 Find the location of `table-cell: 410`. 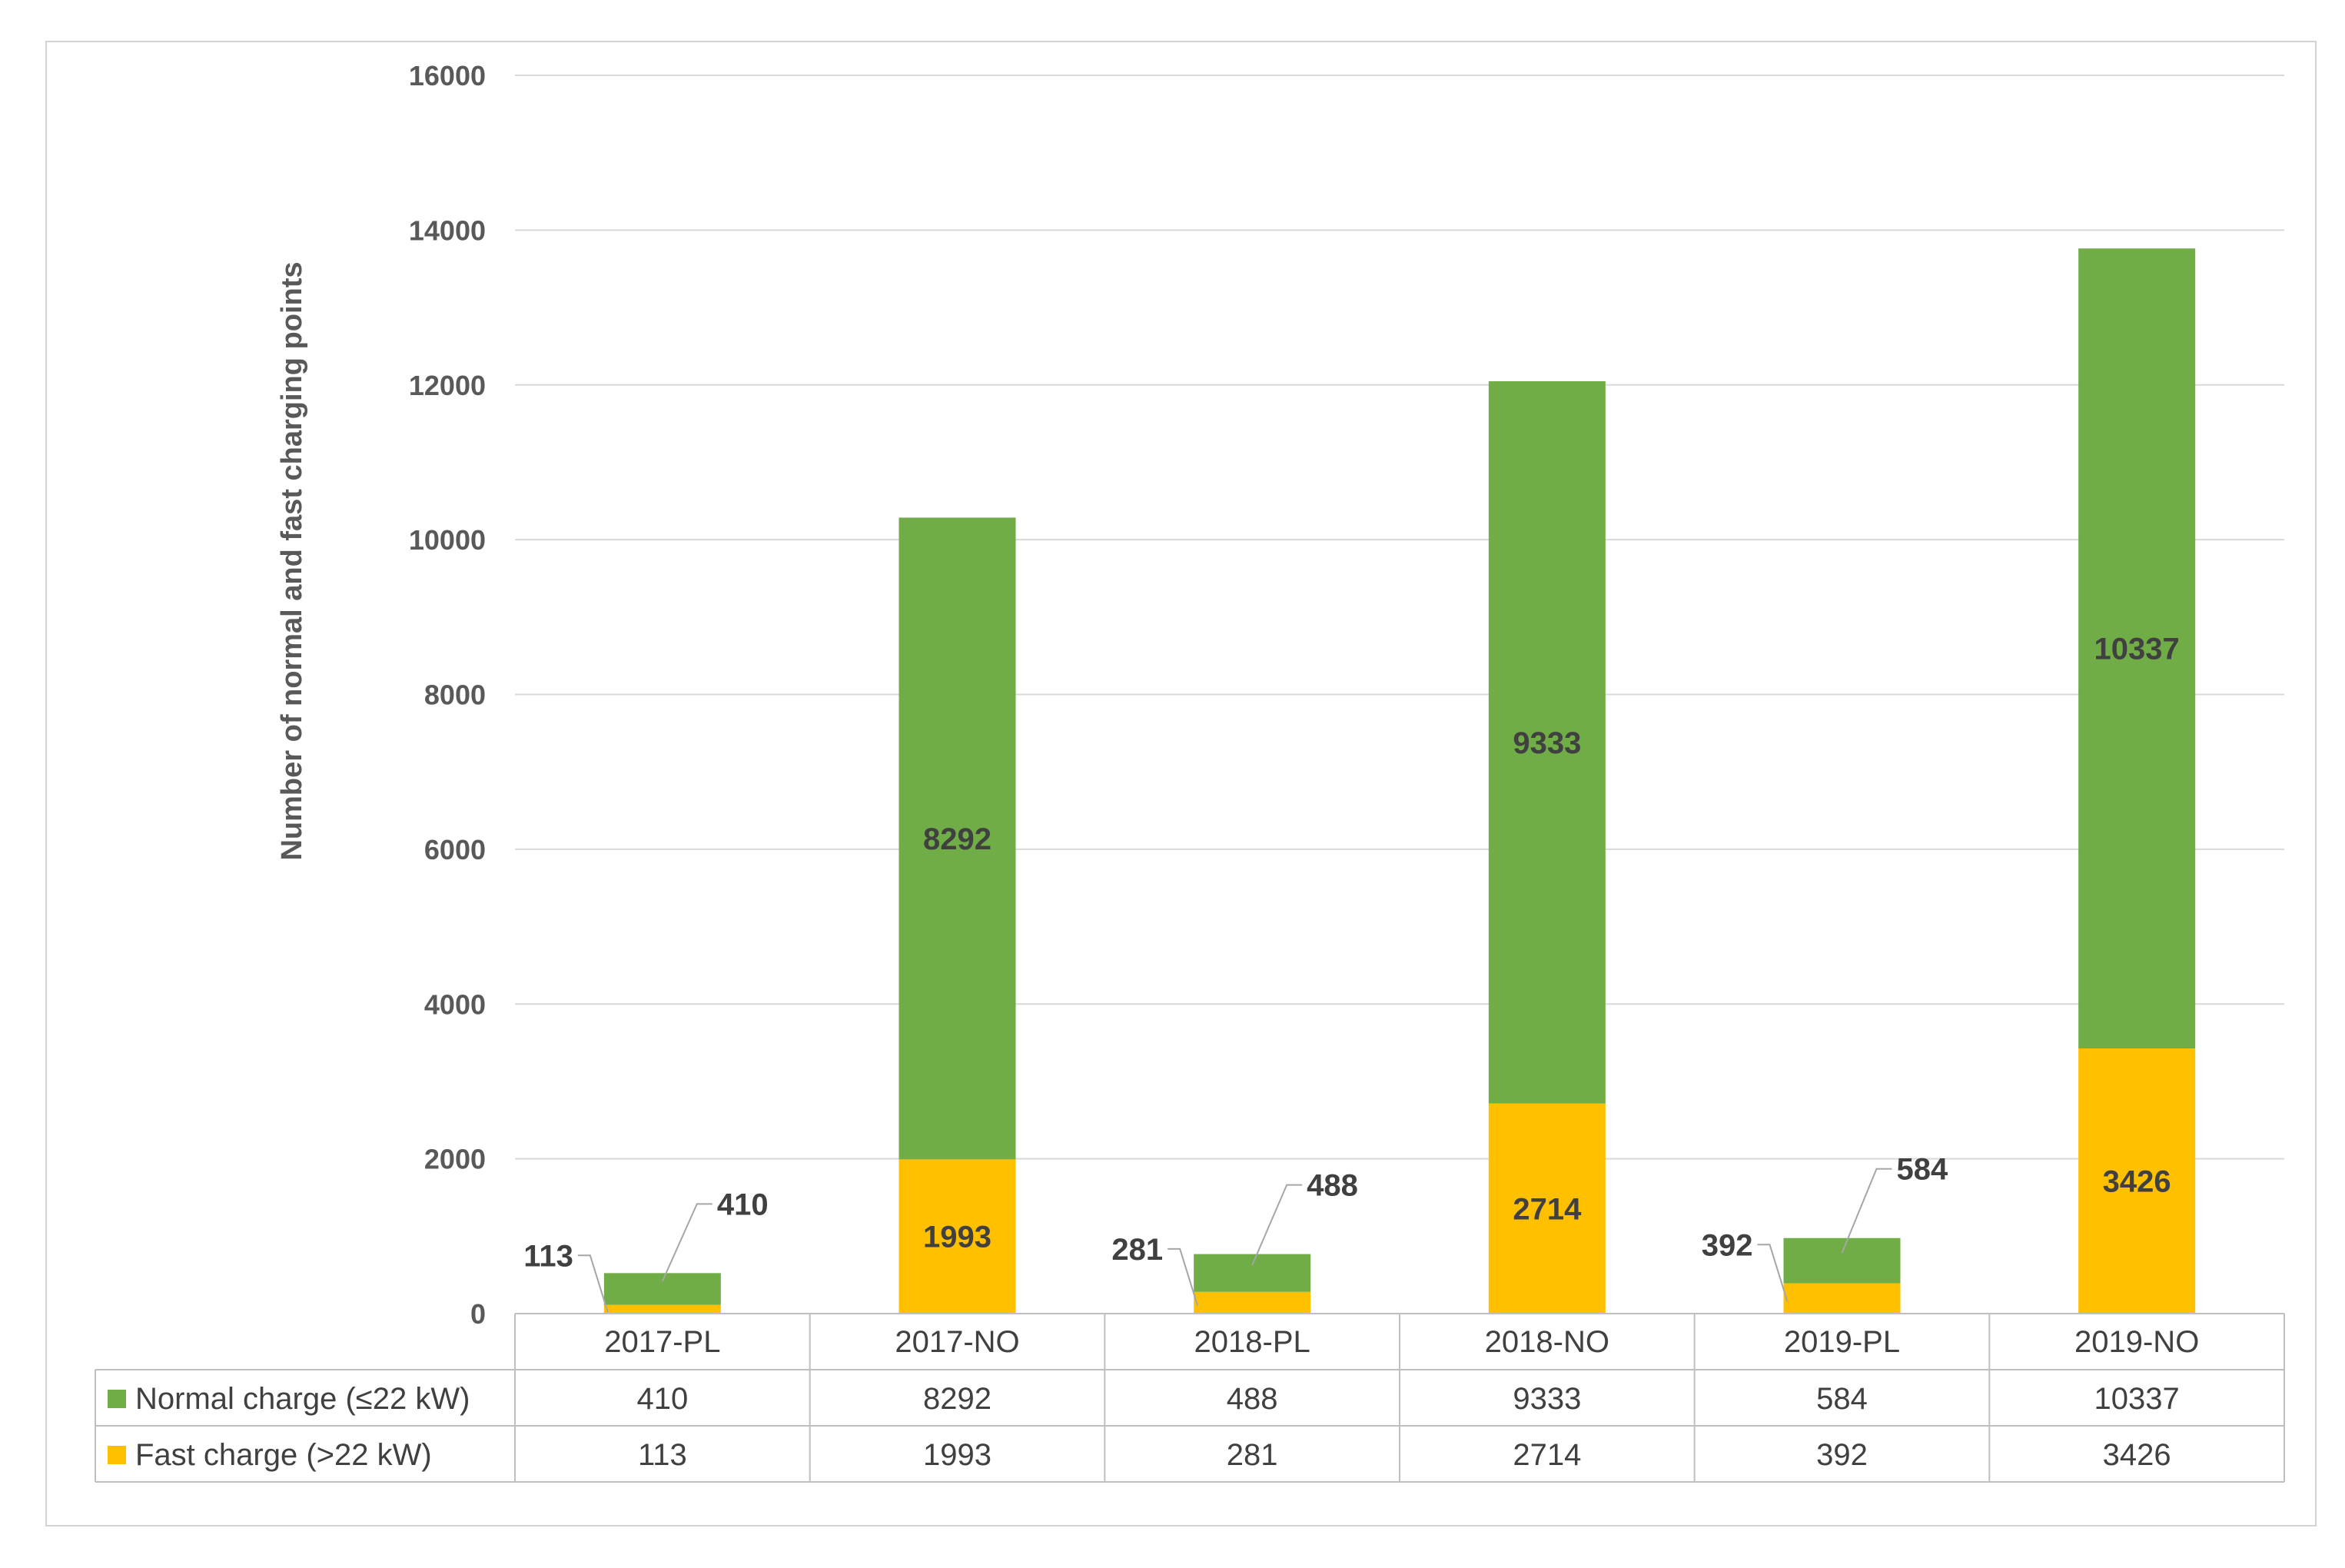

table-cell: 410 is located at coordinates (662, 1399).